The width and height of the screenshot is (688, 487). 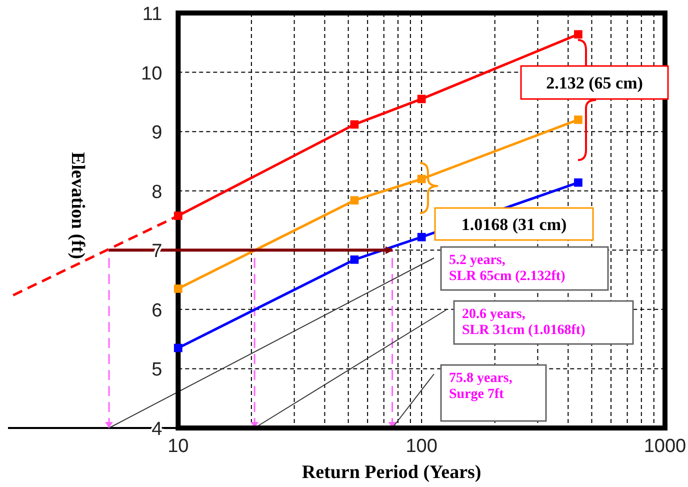 I want to click on x-tick-label: 10, so click(x=178, y=446).